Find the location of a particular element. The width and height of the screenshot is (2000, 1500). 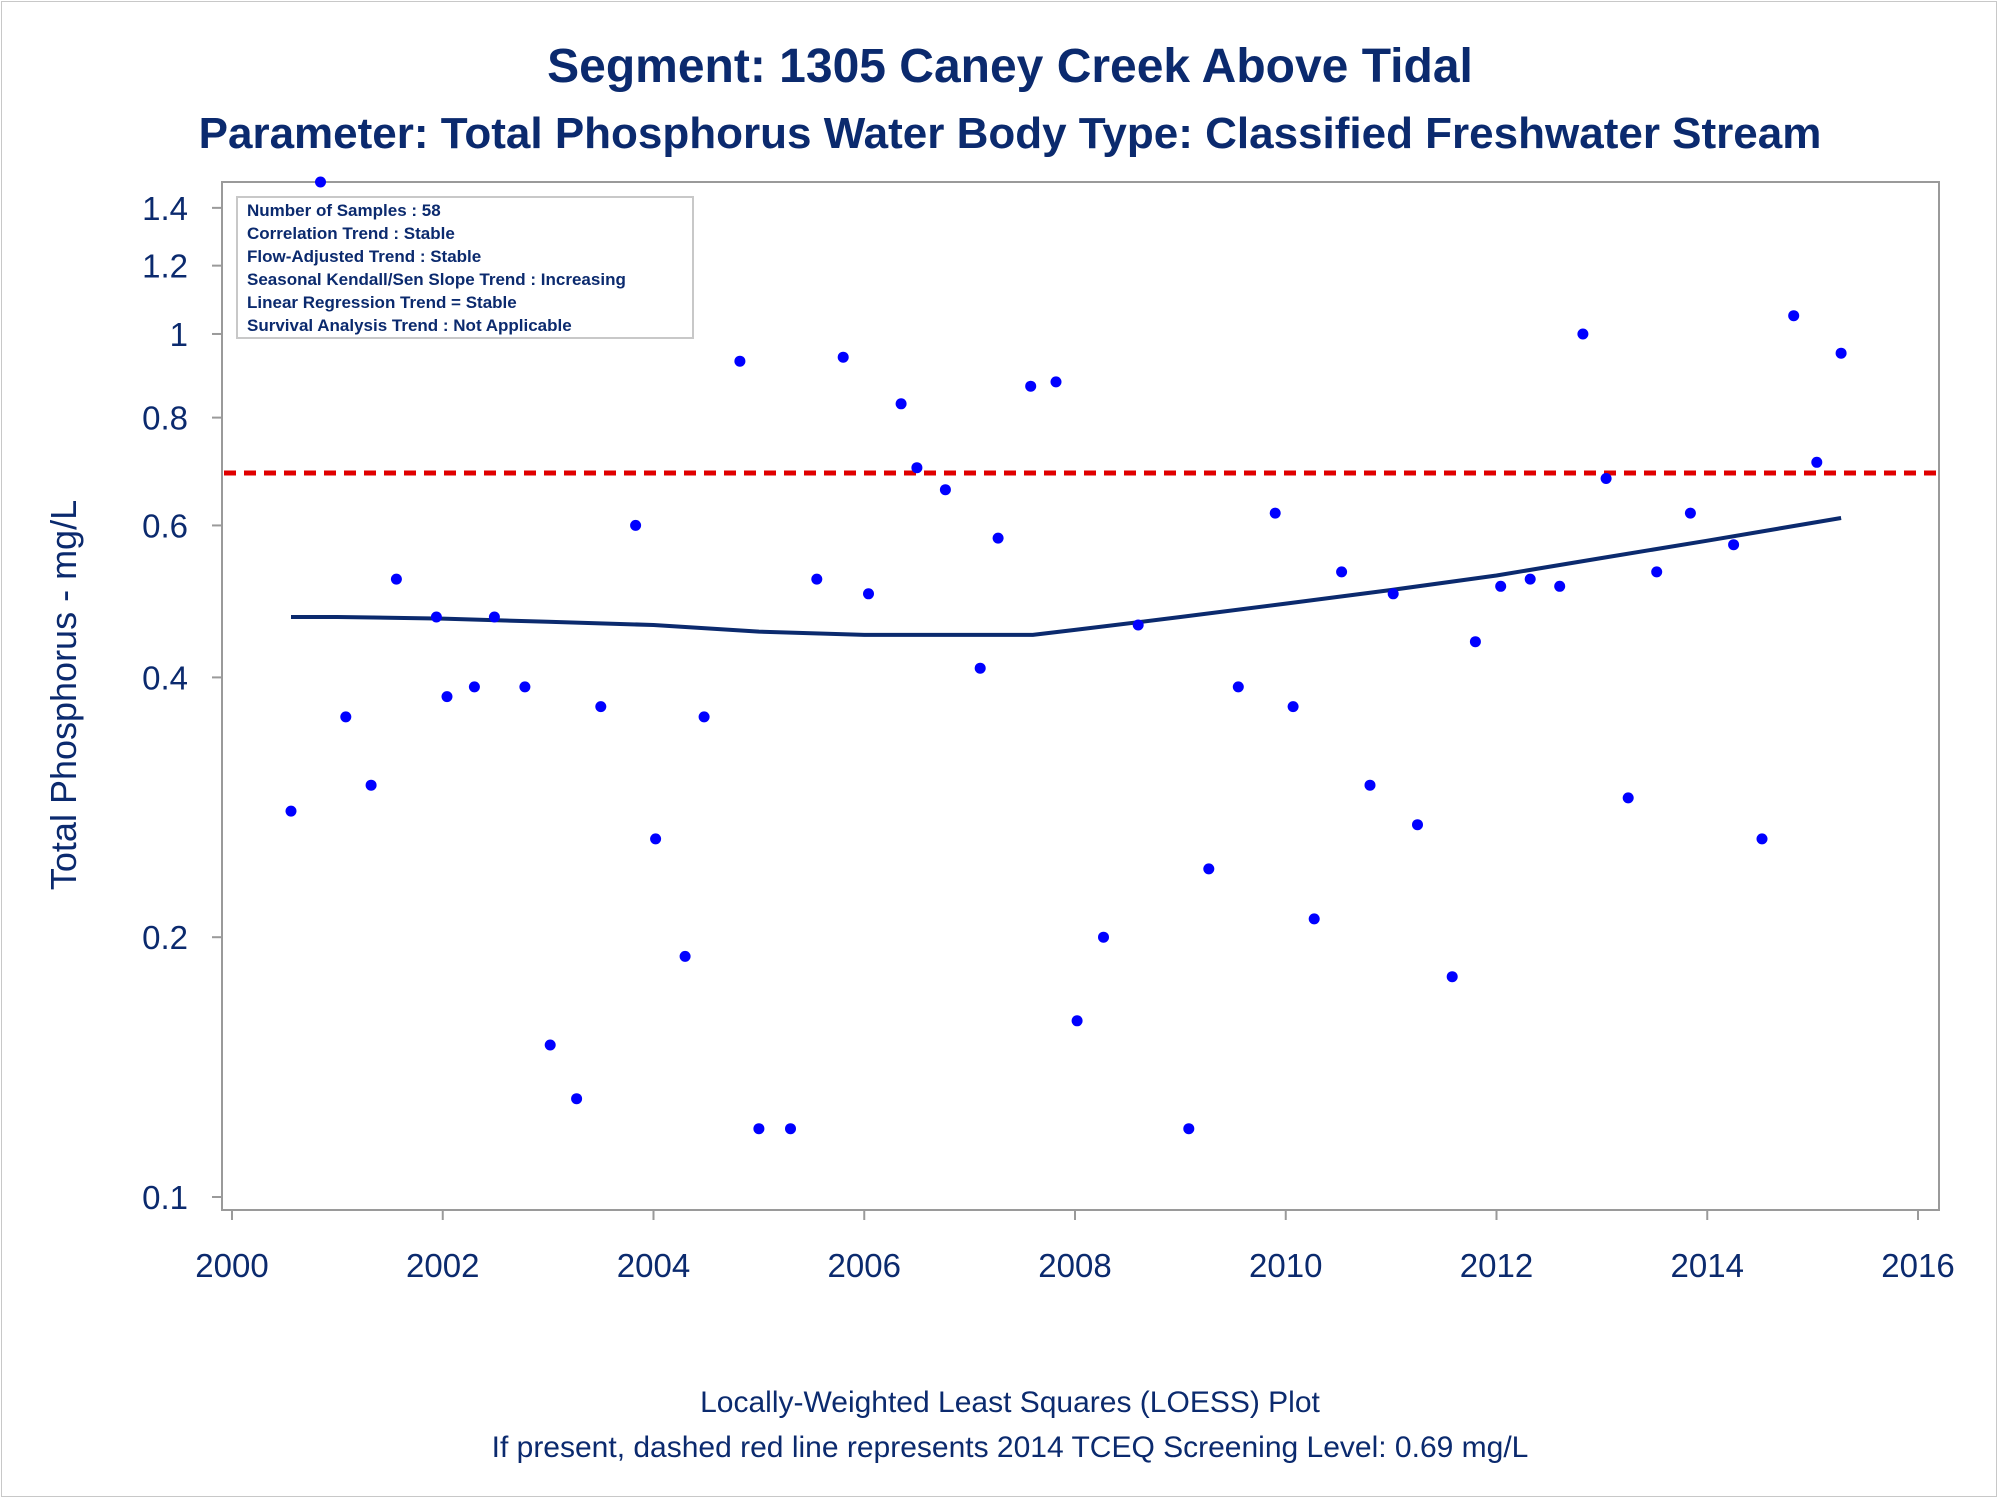

y-tick-label: 0.1 is located at coordinates (165, 1197).